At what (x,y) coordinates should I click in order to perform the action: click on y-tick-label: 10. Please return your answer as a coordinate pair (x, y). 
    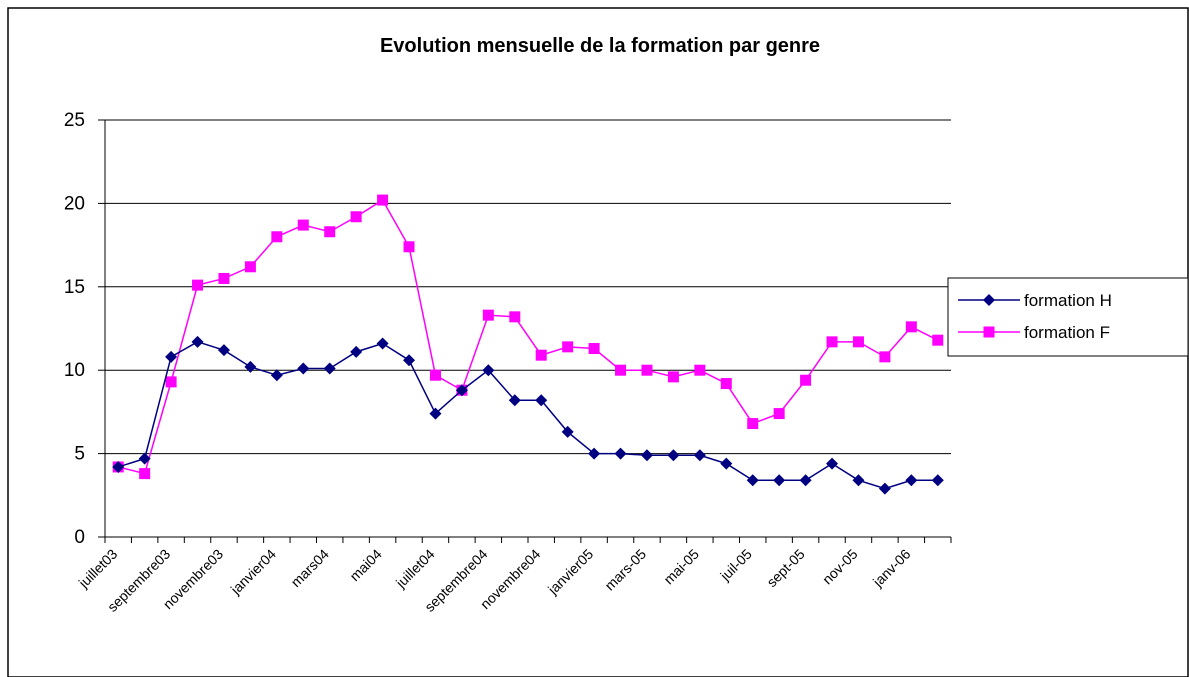
    Looking at the image, I should click on (74, 370).